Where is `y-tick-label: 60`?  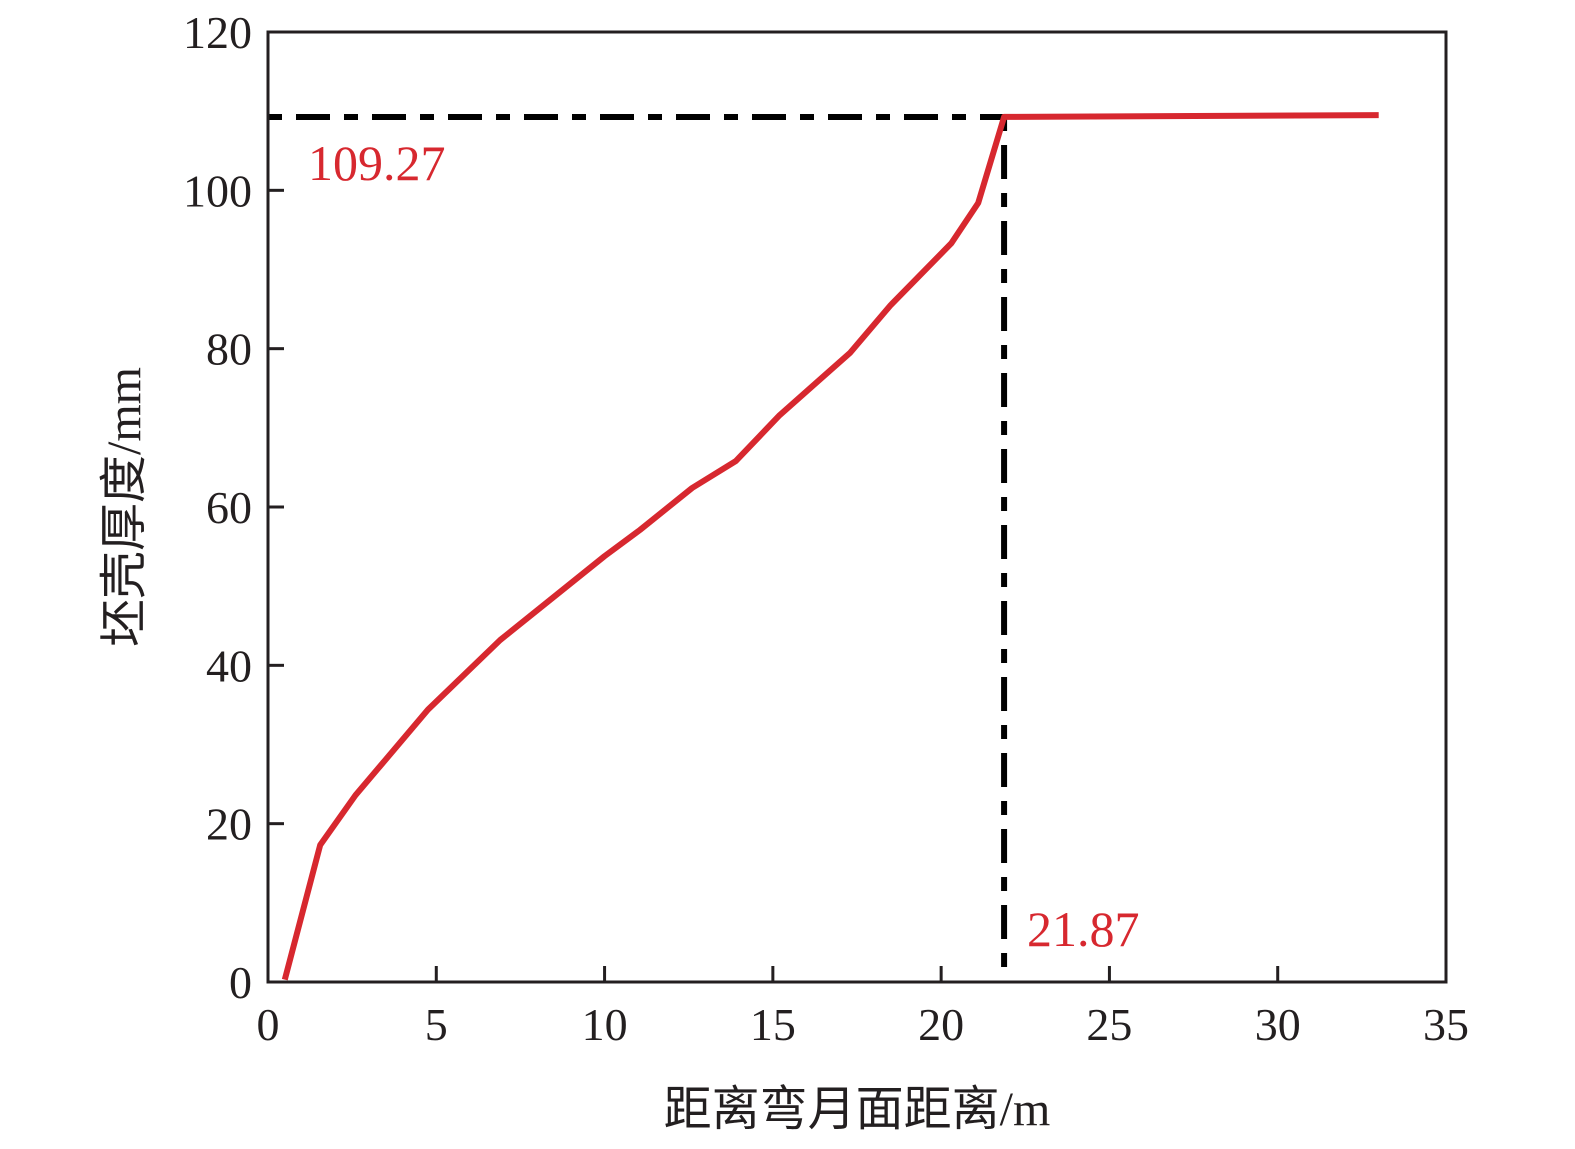
y-tick-label: 60 is located at coordinates (229, 507).